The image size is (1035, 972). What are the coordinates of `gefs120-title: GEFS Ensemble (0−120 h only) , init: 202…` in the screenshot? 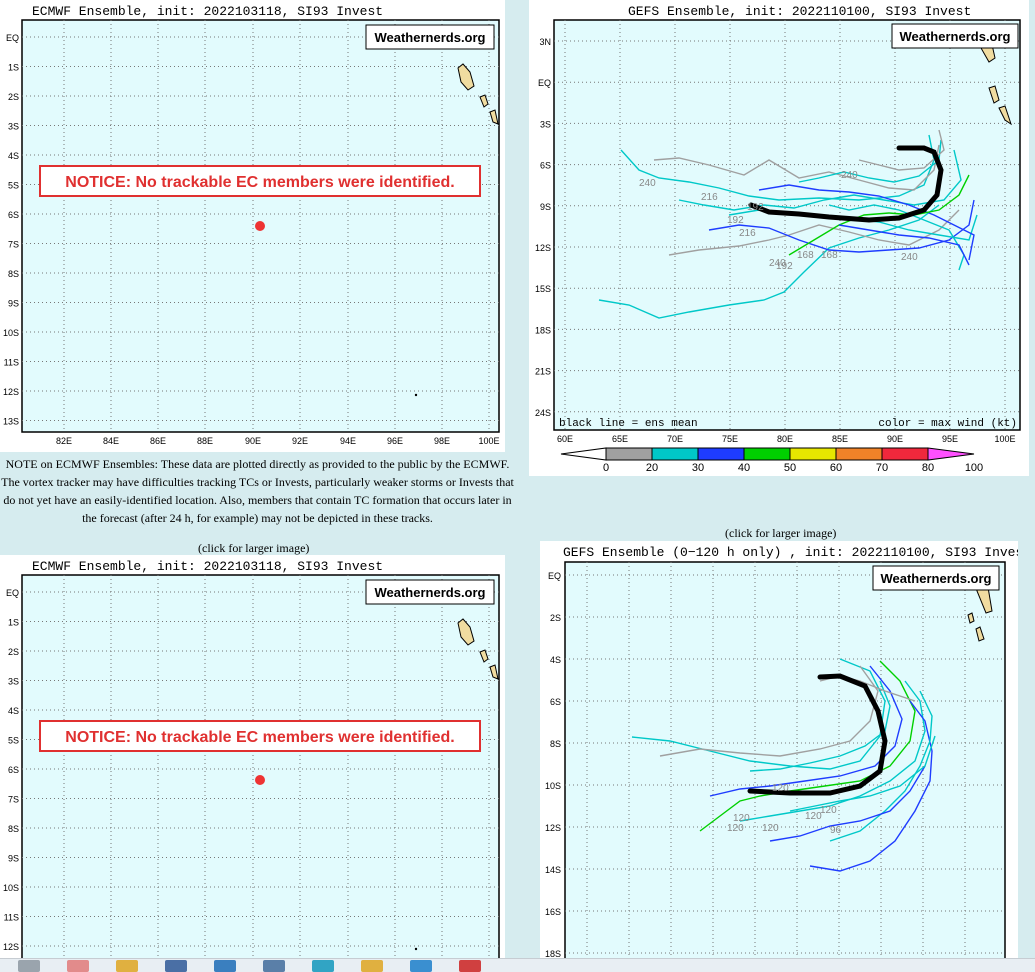 It's located at (790, 552).